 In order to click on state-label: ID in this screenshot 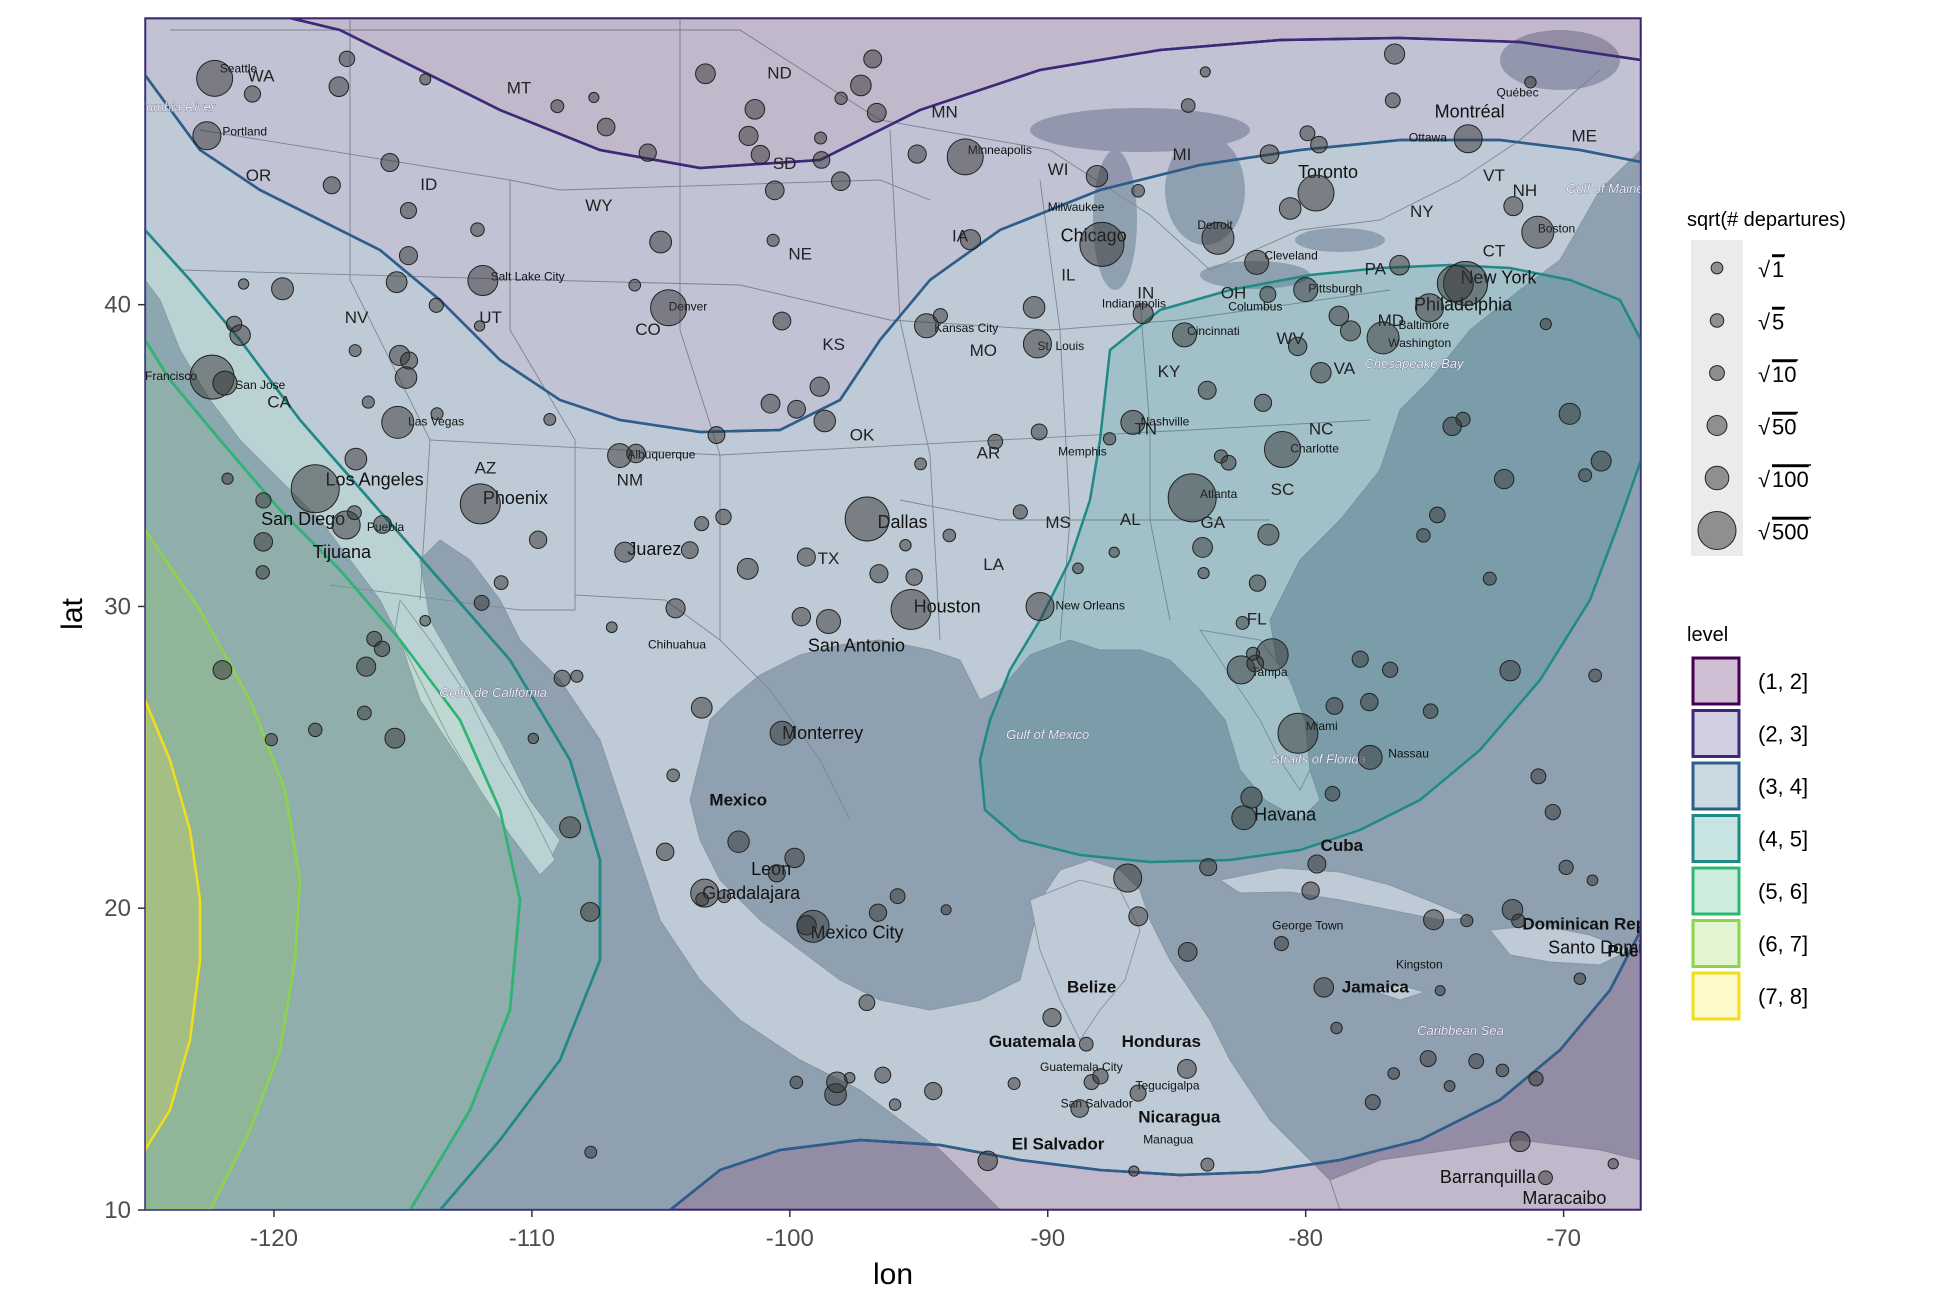, I will do `click(428, 184)`.